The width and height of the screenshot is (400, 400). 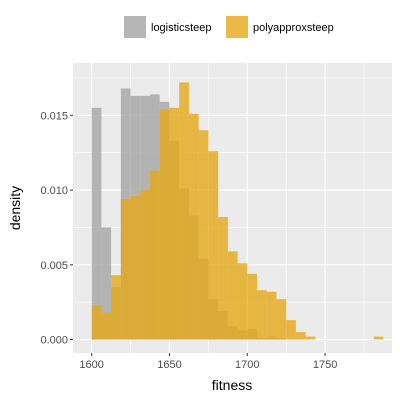 I want to click on legend-label-logisticsteep: logisticsteep, so click(x=181, y=28).